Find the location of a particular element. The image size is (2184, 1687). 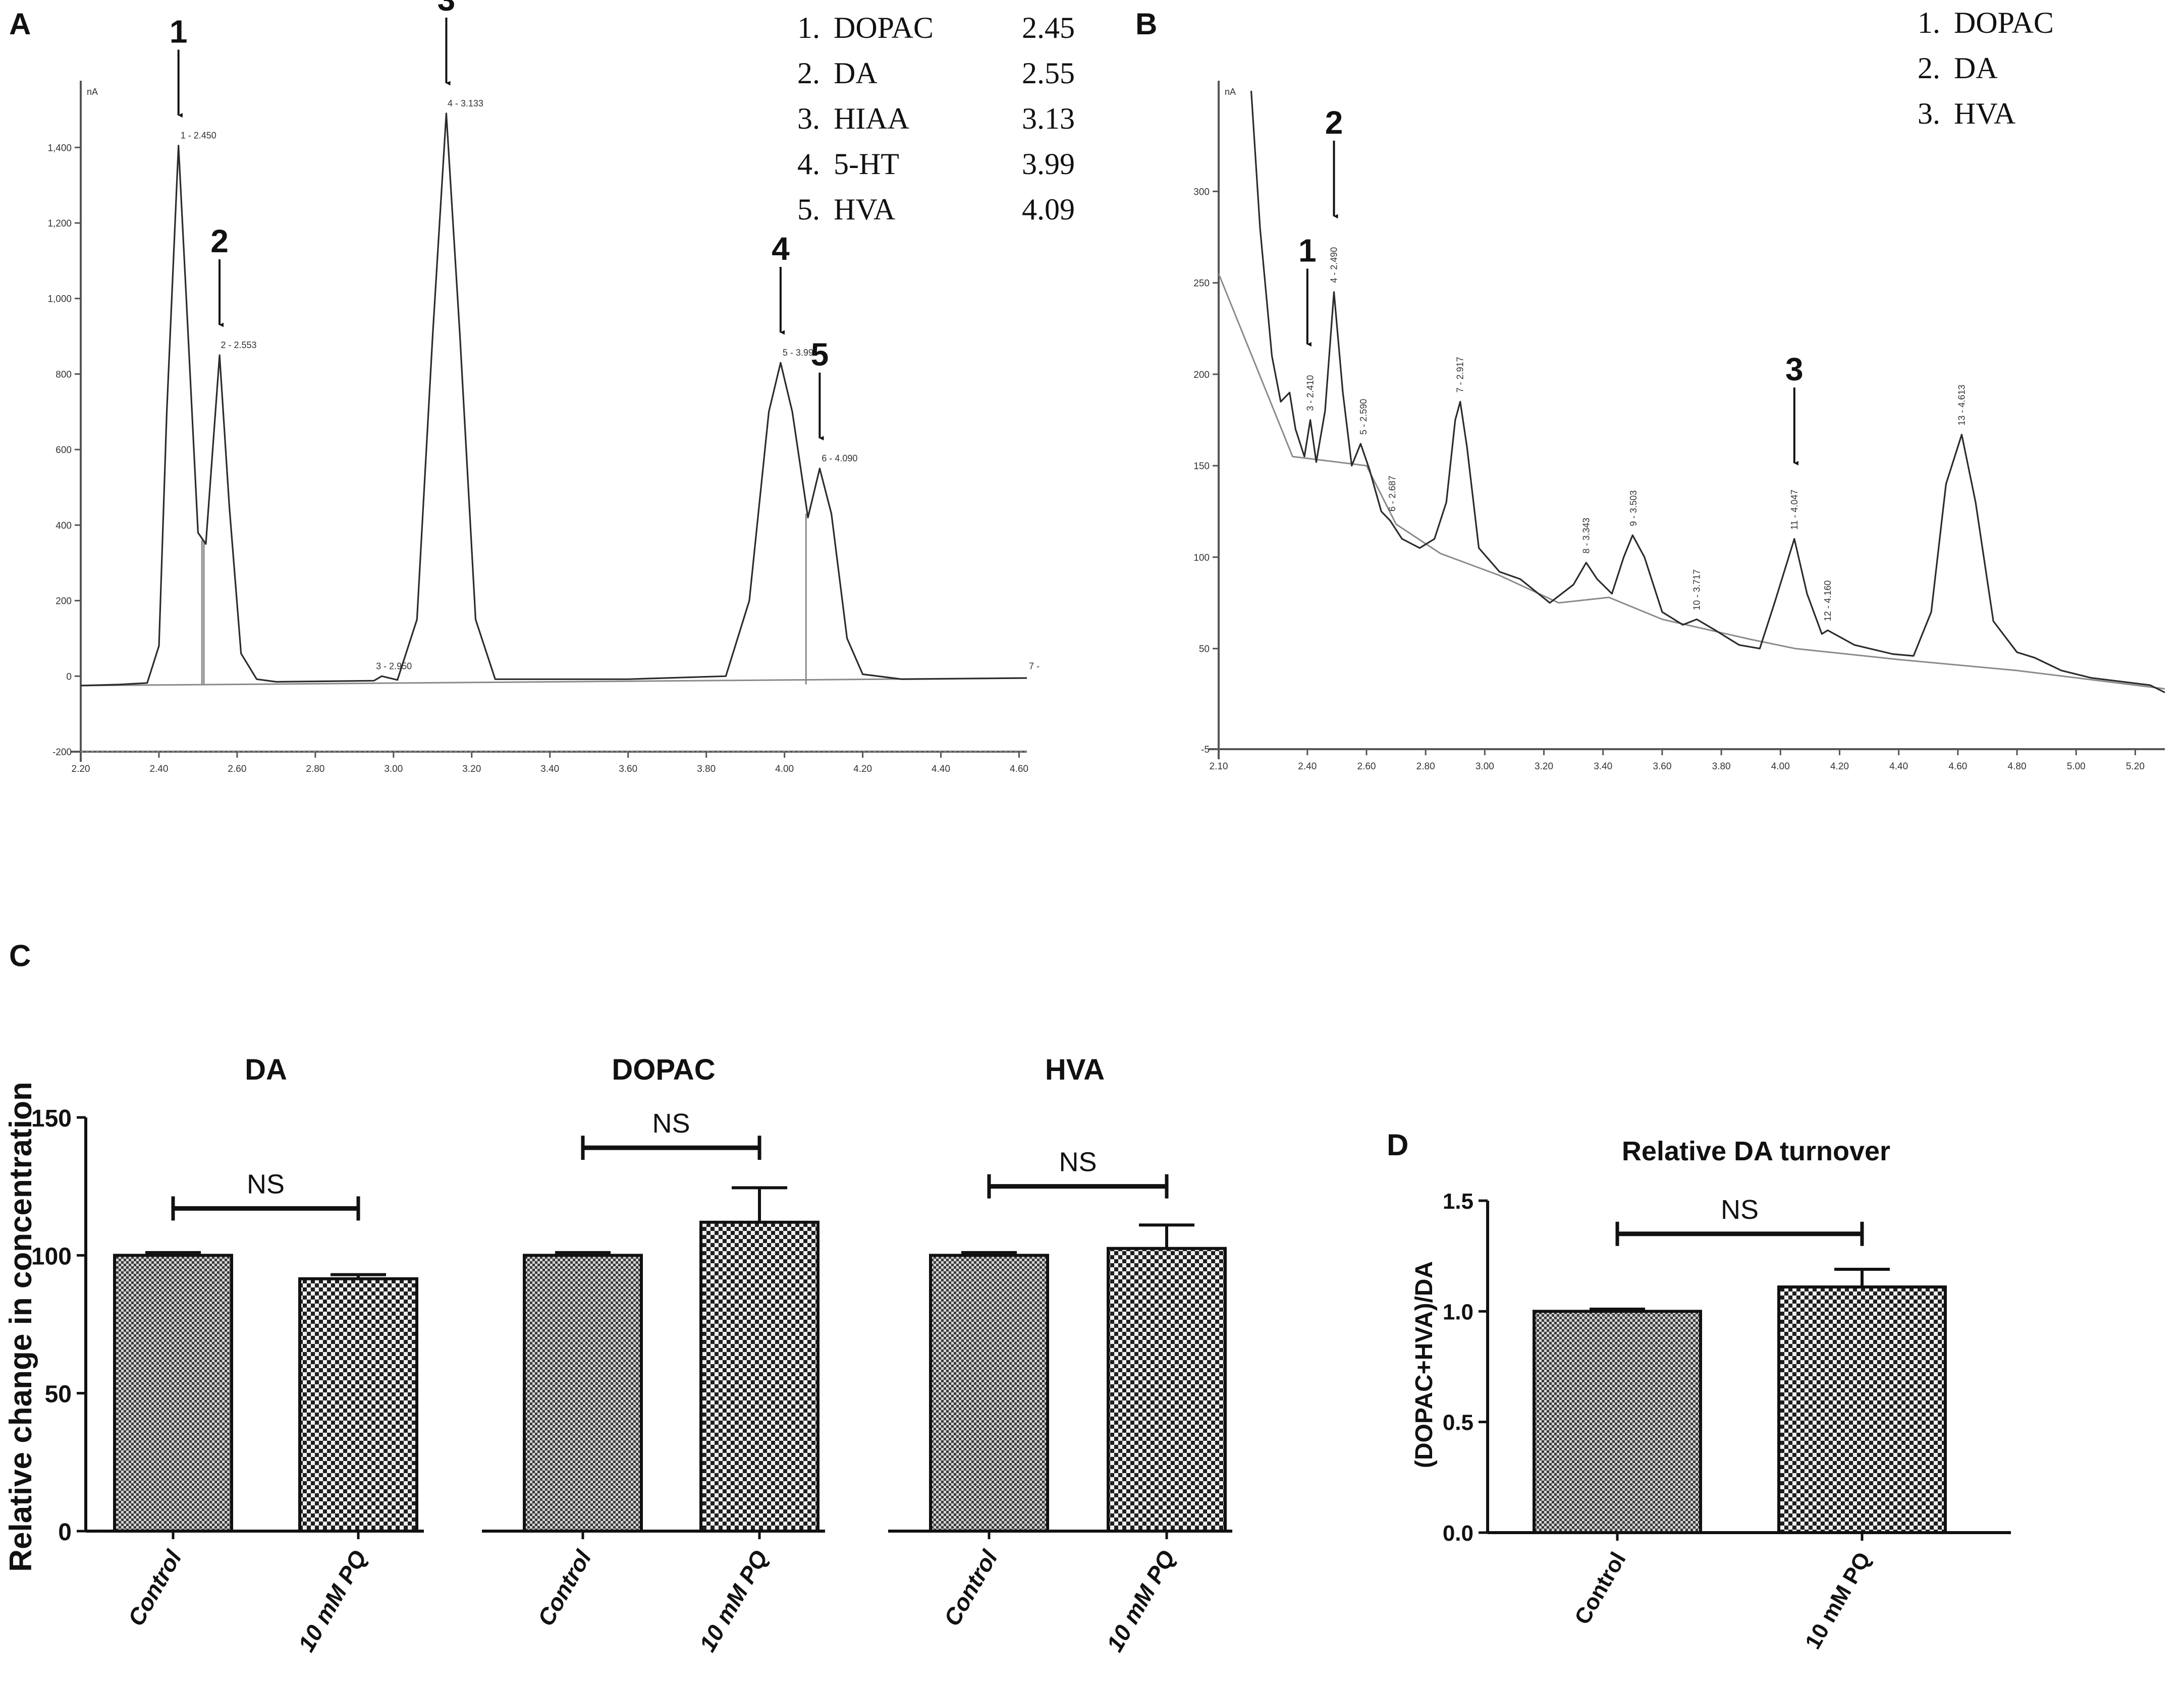

x-tick-label: 3.40 is located at coordinates (549, 769).